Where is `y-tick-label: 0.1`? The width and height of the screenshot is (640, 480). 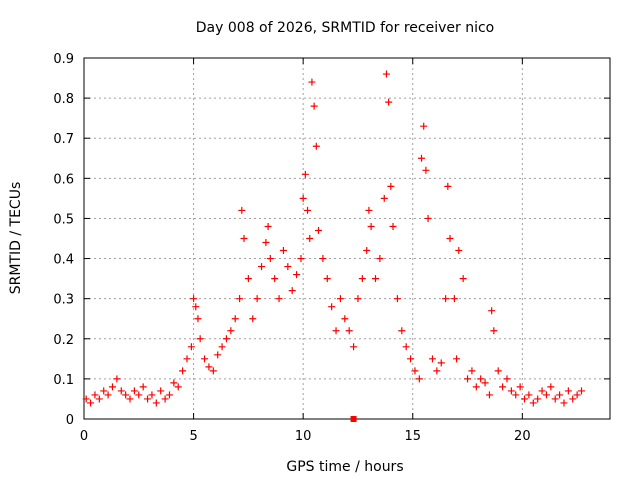 y-tick-label: 0.1 is located at coordinates (63, 380).